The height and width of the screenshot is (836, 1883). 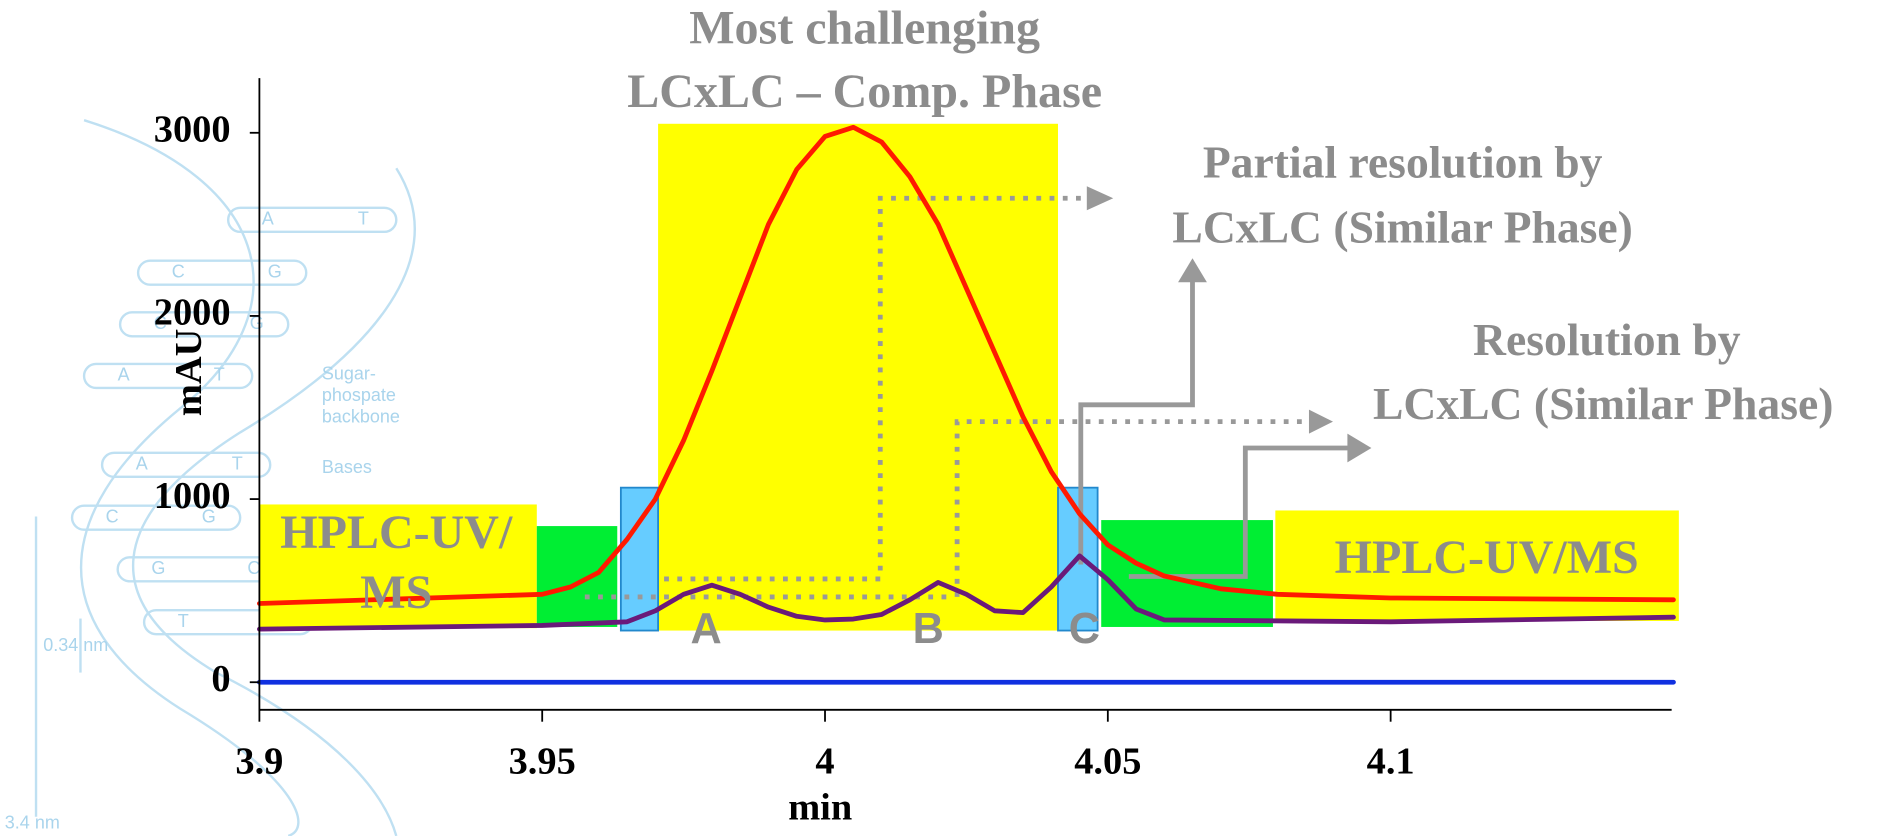 I want to click on annotation: MS, so click(x=396, y=592).